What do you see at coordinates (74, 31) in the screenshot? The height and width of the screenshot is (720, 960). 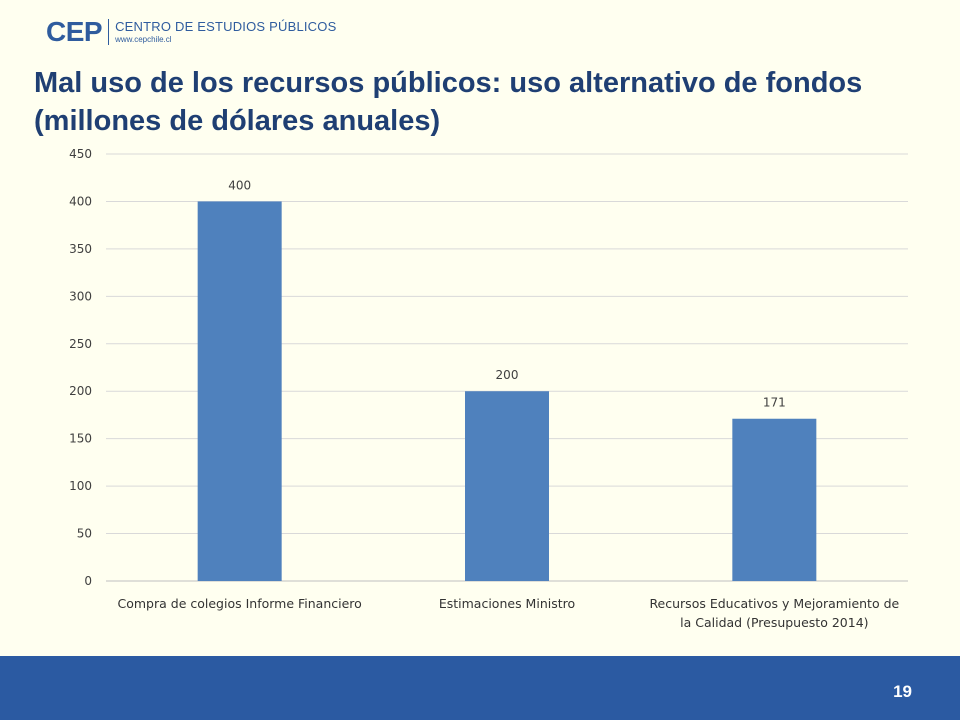 I see `logo-mark: CEP` at bounding box center [74, 31].